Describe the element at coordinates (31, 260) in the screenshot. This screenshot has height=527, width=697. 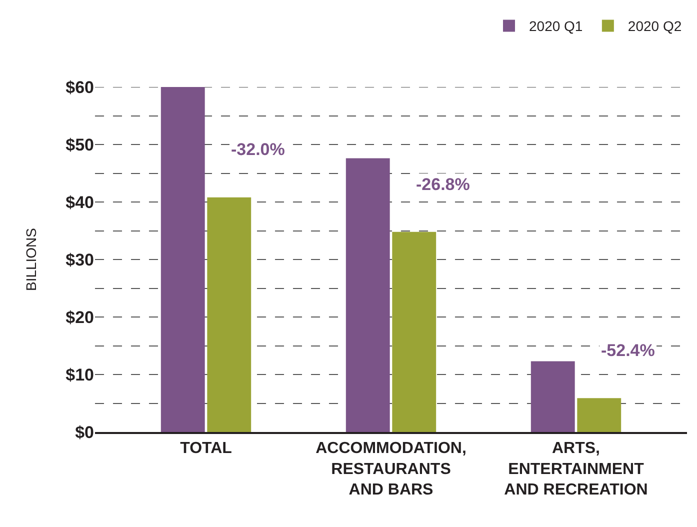
I see `y-axis-title: BILLIONS` at that location.